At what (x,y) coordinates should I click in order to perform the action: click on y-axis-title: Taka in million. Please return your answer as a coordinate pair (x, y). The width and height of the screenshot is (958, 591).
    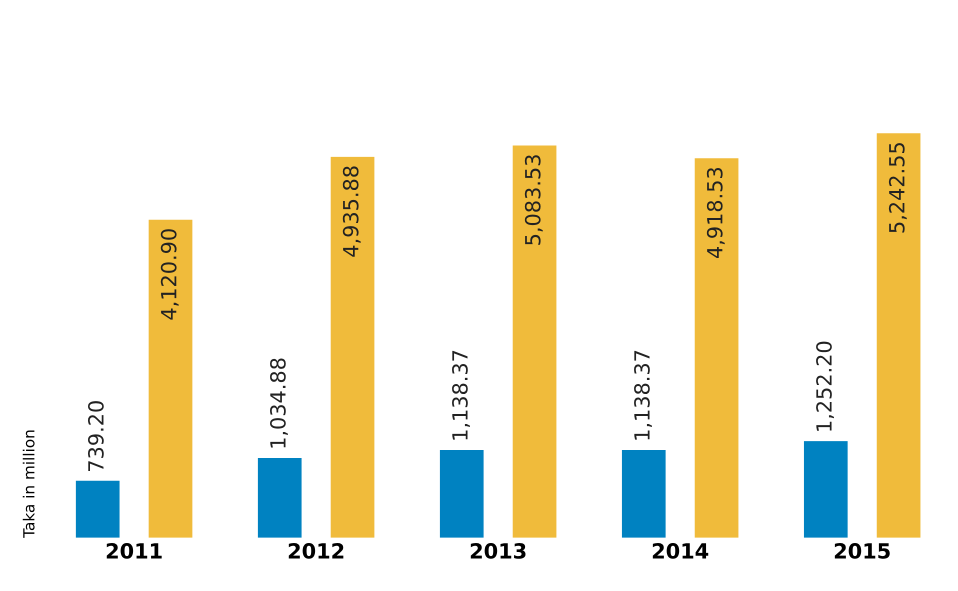
    Looking at the image, I should click on (28, 484).